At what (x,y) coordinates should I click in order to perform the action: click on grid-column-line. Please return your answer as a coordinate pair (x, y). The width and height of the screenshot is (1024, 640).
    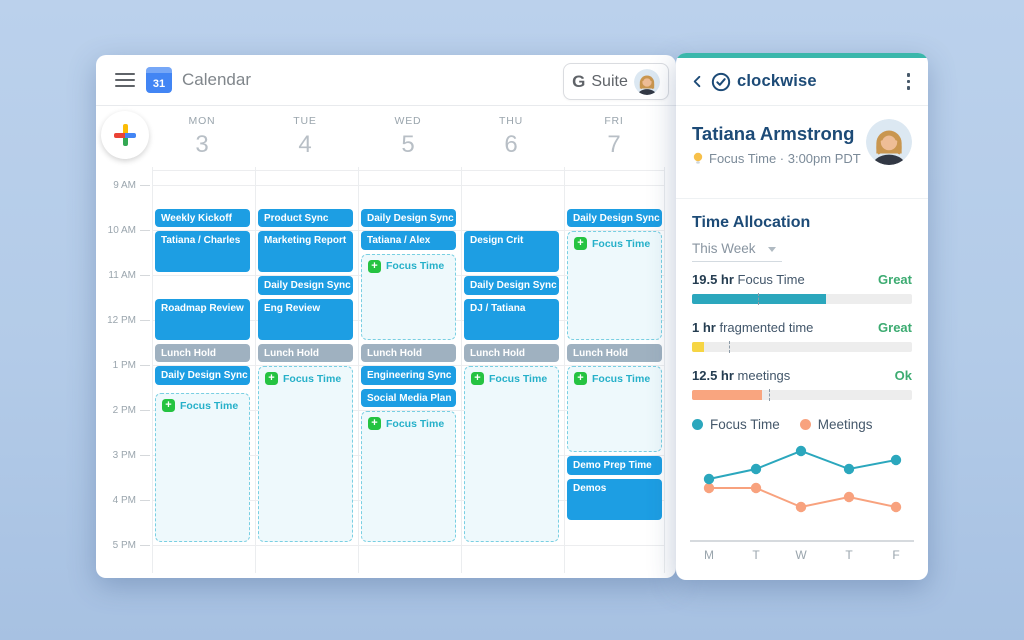
    Looking at the image, I should click on (358, 370).